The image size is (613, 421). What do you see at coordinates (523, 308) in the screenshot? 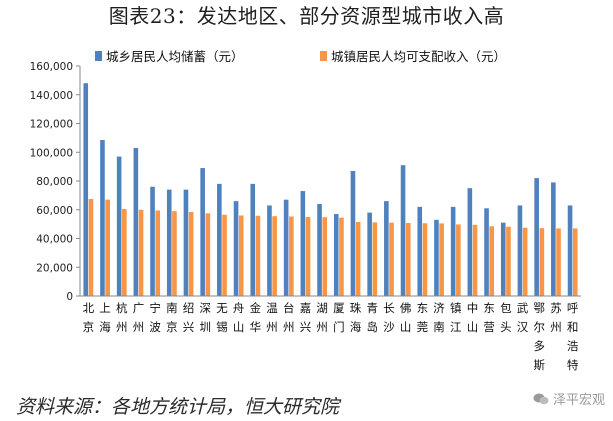
I see `svg-text: 武` at bounding box center [523, 308].